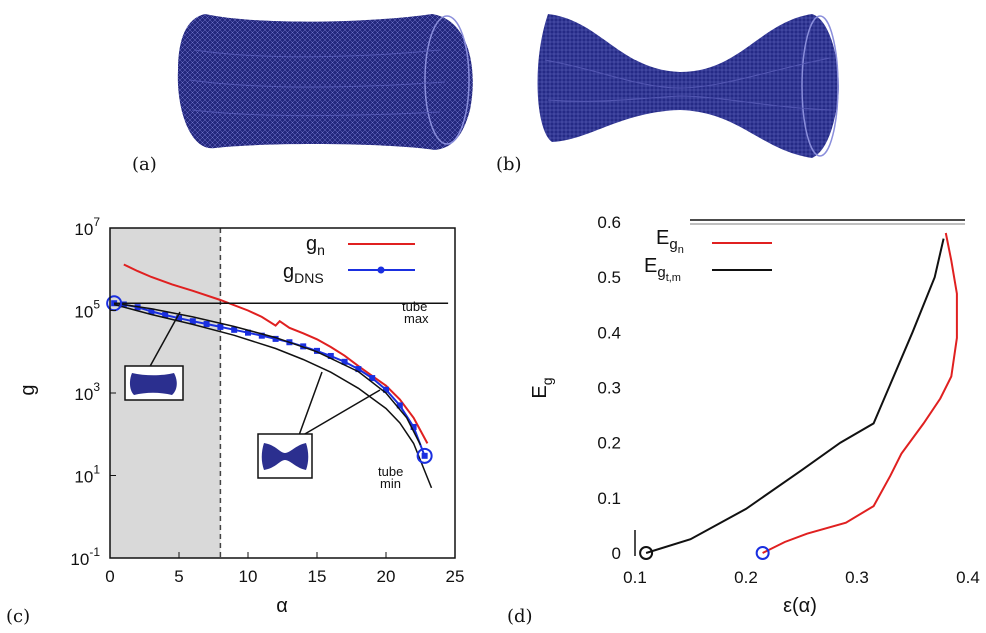 This screenshot has width=986, height=633. What do you see at coordinates (178, 576) in the screenshot?
I see `x-tick-label: 5` at bounding box center [178, 576].